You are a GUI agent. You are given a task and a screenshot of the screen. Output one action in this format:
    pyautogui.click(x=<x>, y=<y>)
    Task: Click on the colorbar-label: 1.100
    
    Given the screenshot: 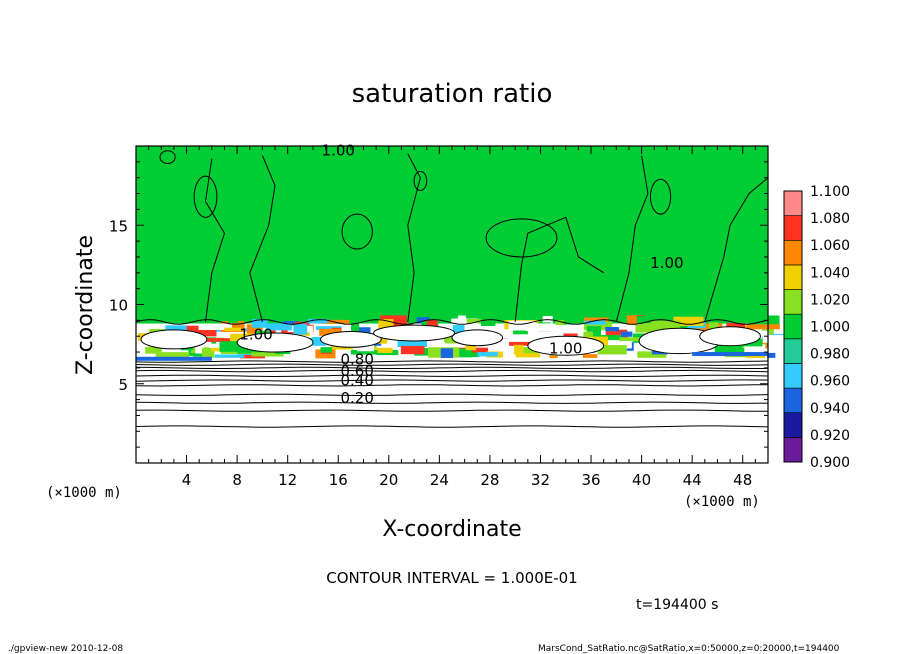 What is the action you would take?
    pyautogui.click(x=830, y=192)
    